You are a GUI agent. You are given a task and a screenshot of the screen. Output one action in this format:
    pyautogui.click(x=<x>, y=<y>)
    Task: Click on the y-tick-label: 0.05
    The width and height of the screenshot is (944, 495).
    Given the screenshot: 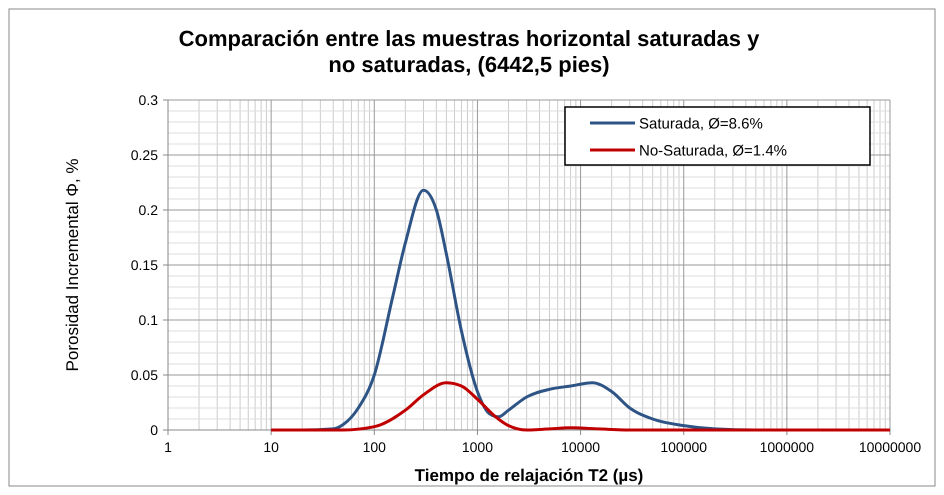 What is the action you would take?
    pyautogui.click(x=144, y=374)
    